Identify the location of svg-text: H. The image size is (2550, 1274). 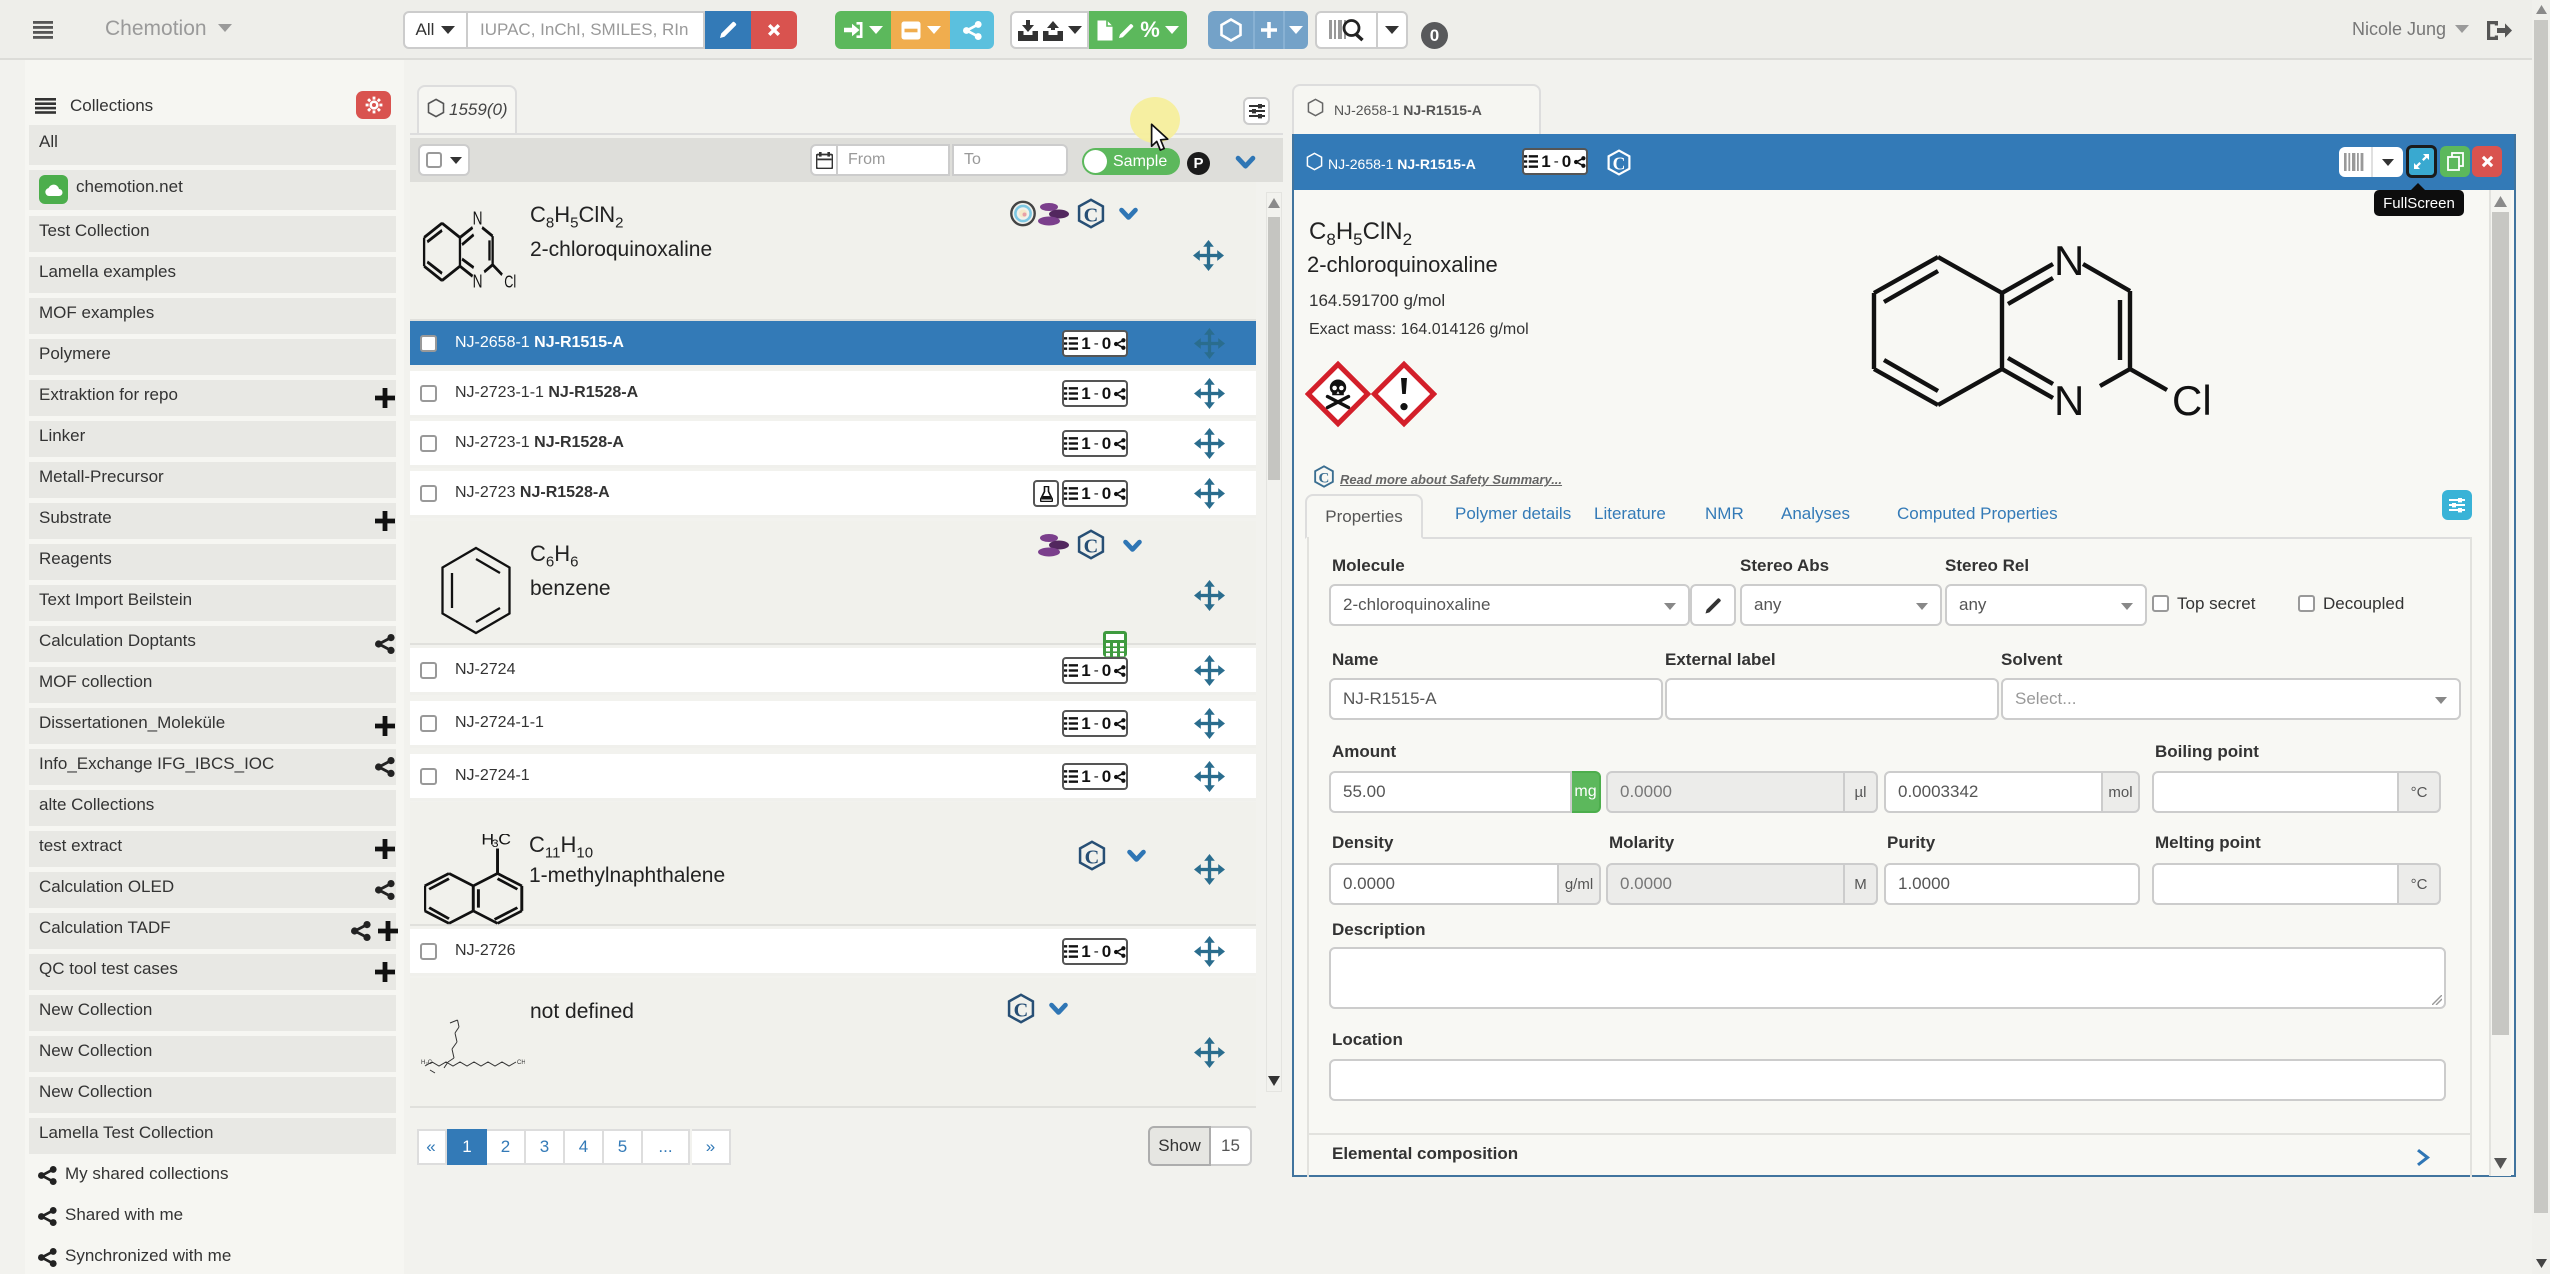
(487, 841).